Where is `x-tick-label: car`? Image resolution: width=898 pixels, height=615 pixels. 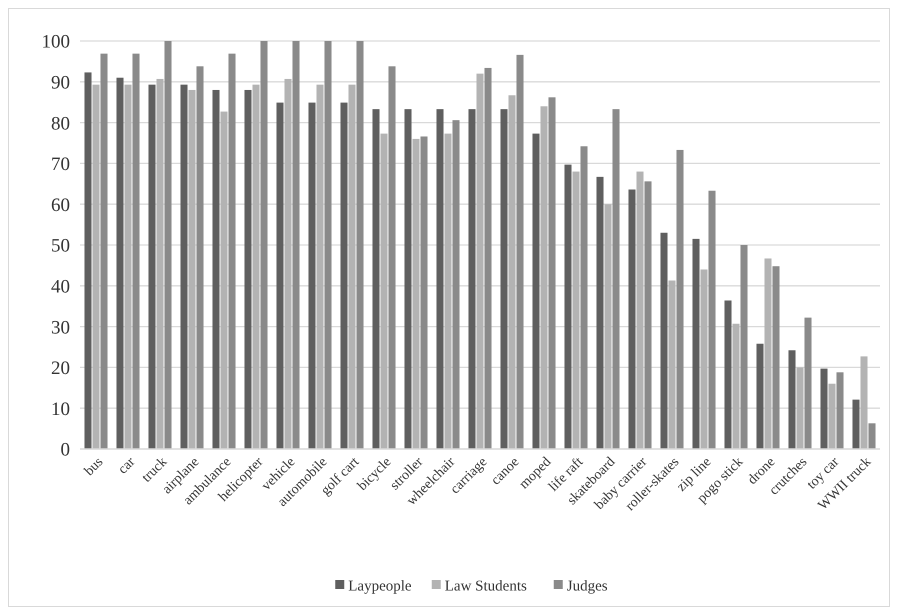
x-tick-label: car is located at coordinates (127, 466).